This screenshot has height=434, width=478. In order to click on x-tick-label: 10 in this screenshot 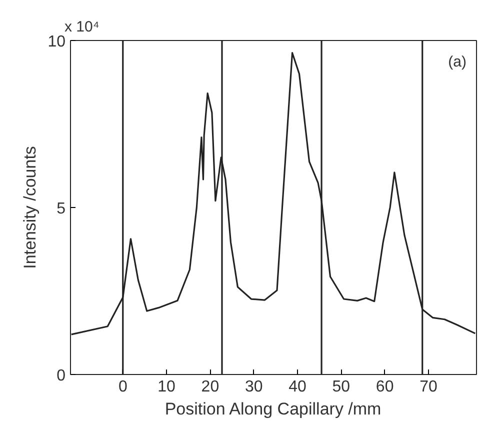, I will do `click(167, 387)`.